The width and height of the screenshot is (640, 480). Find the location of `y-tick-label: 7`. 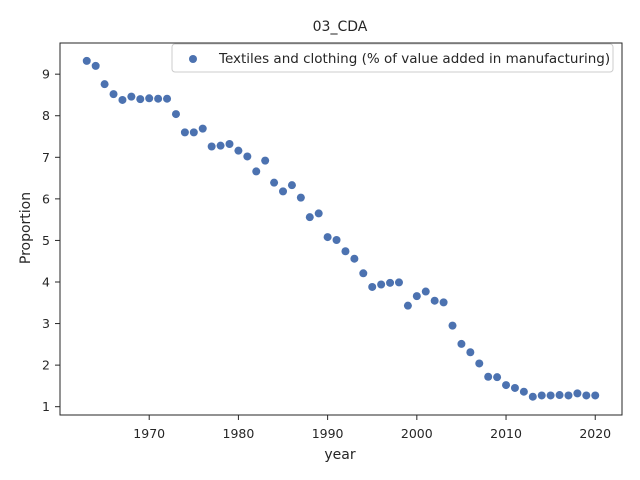

y-tick-label: 7 is located at coordinates (46, 157).